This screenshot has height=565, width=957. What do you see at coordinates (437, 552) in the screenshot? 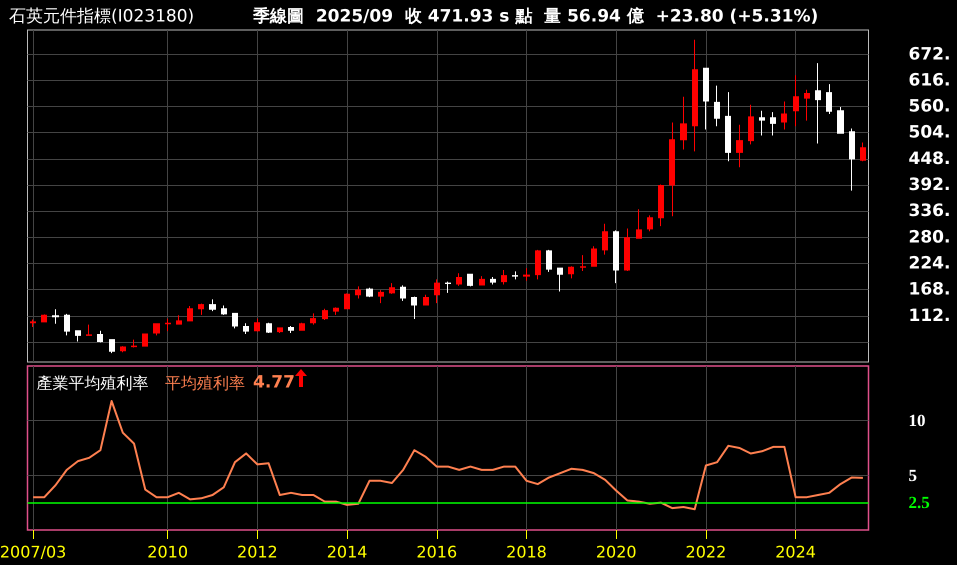
I see `x-tick-label: 2016` at bounding box center [437, 552].